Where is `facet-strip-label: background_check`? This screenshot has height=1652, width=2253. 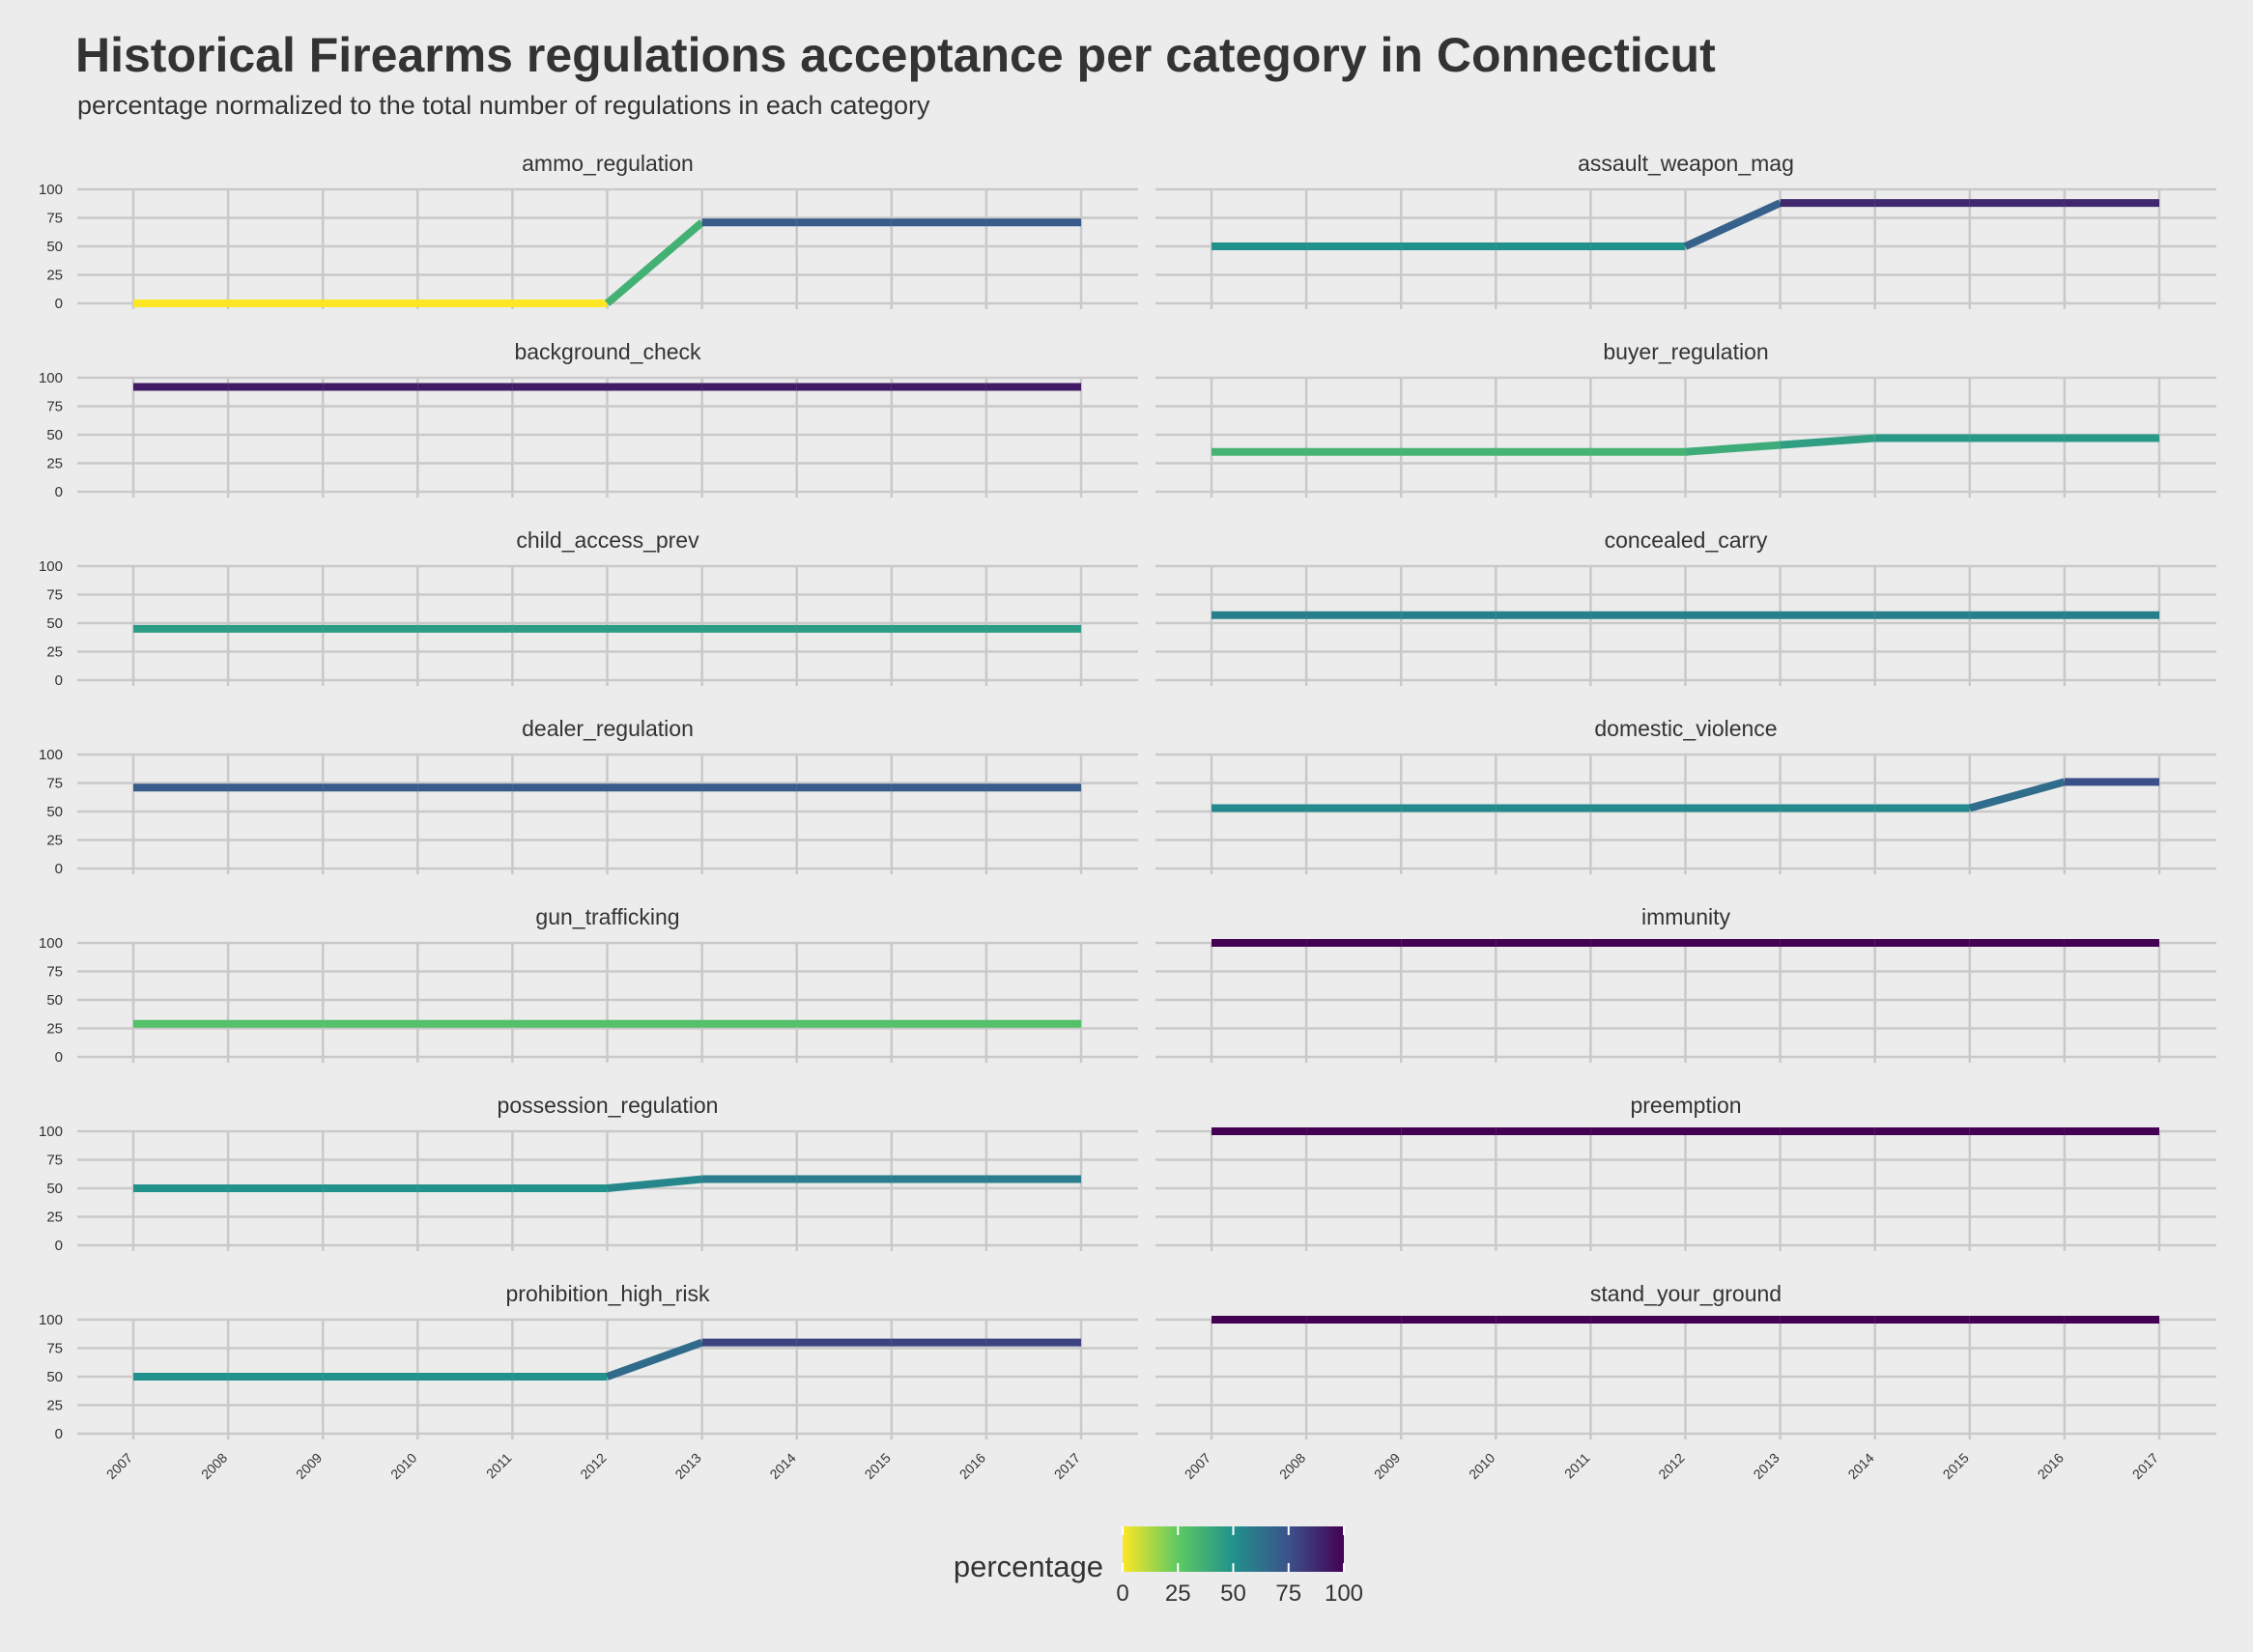
facet-strip-label: background_check is located at coordinates (607, 351).